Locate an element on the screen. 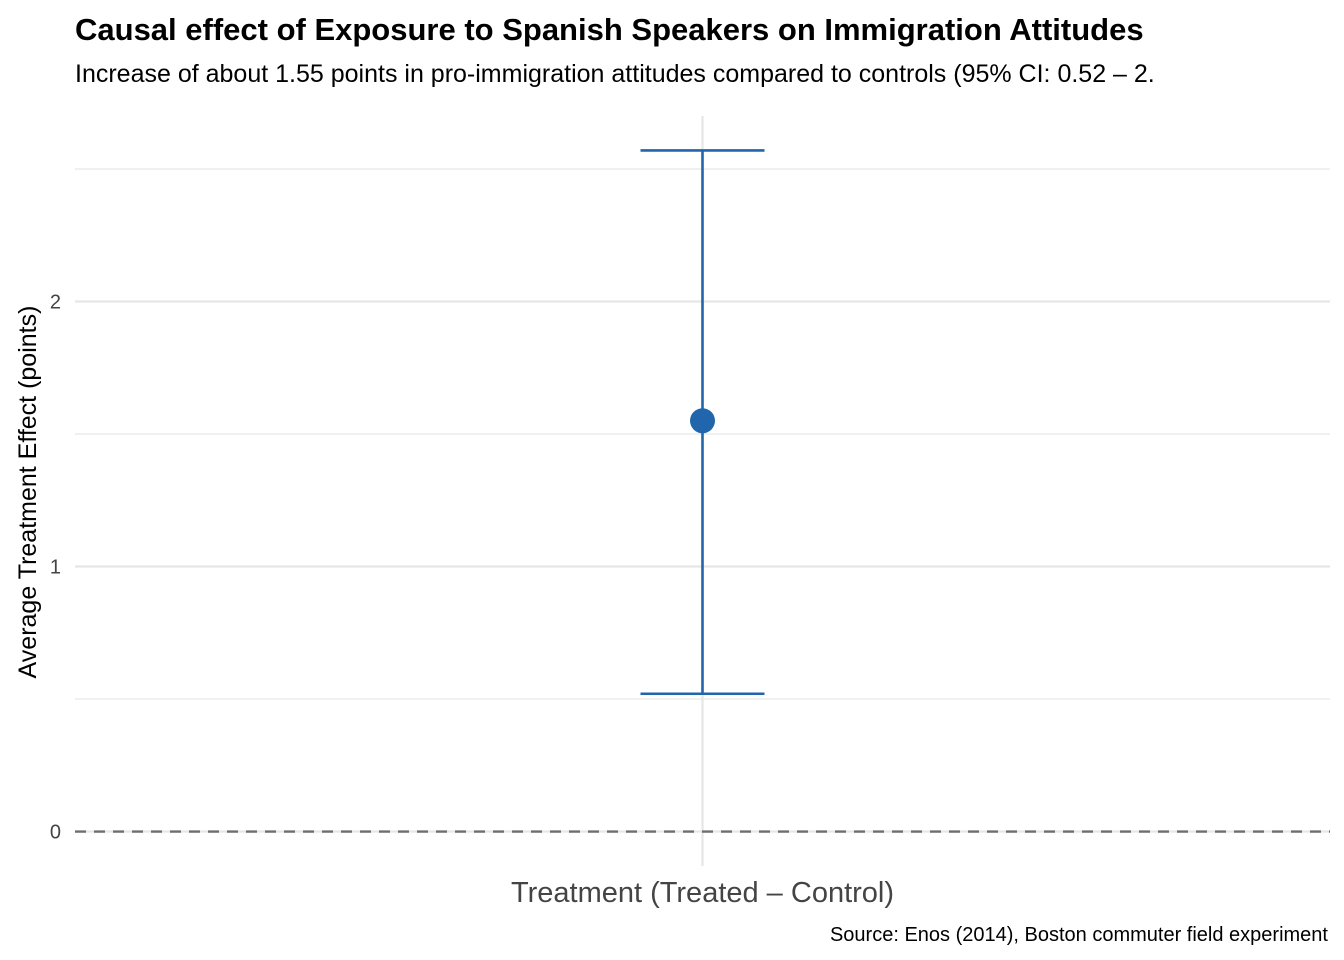 The height and width of the screenshot is (960, 1344). x-axis-ticks: Treatment (Treated – Control) is located at coordinates (702, 893).